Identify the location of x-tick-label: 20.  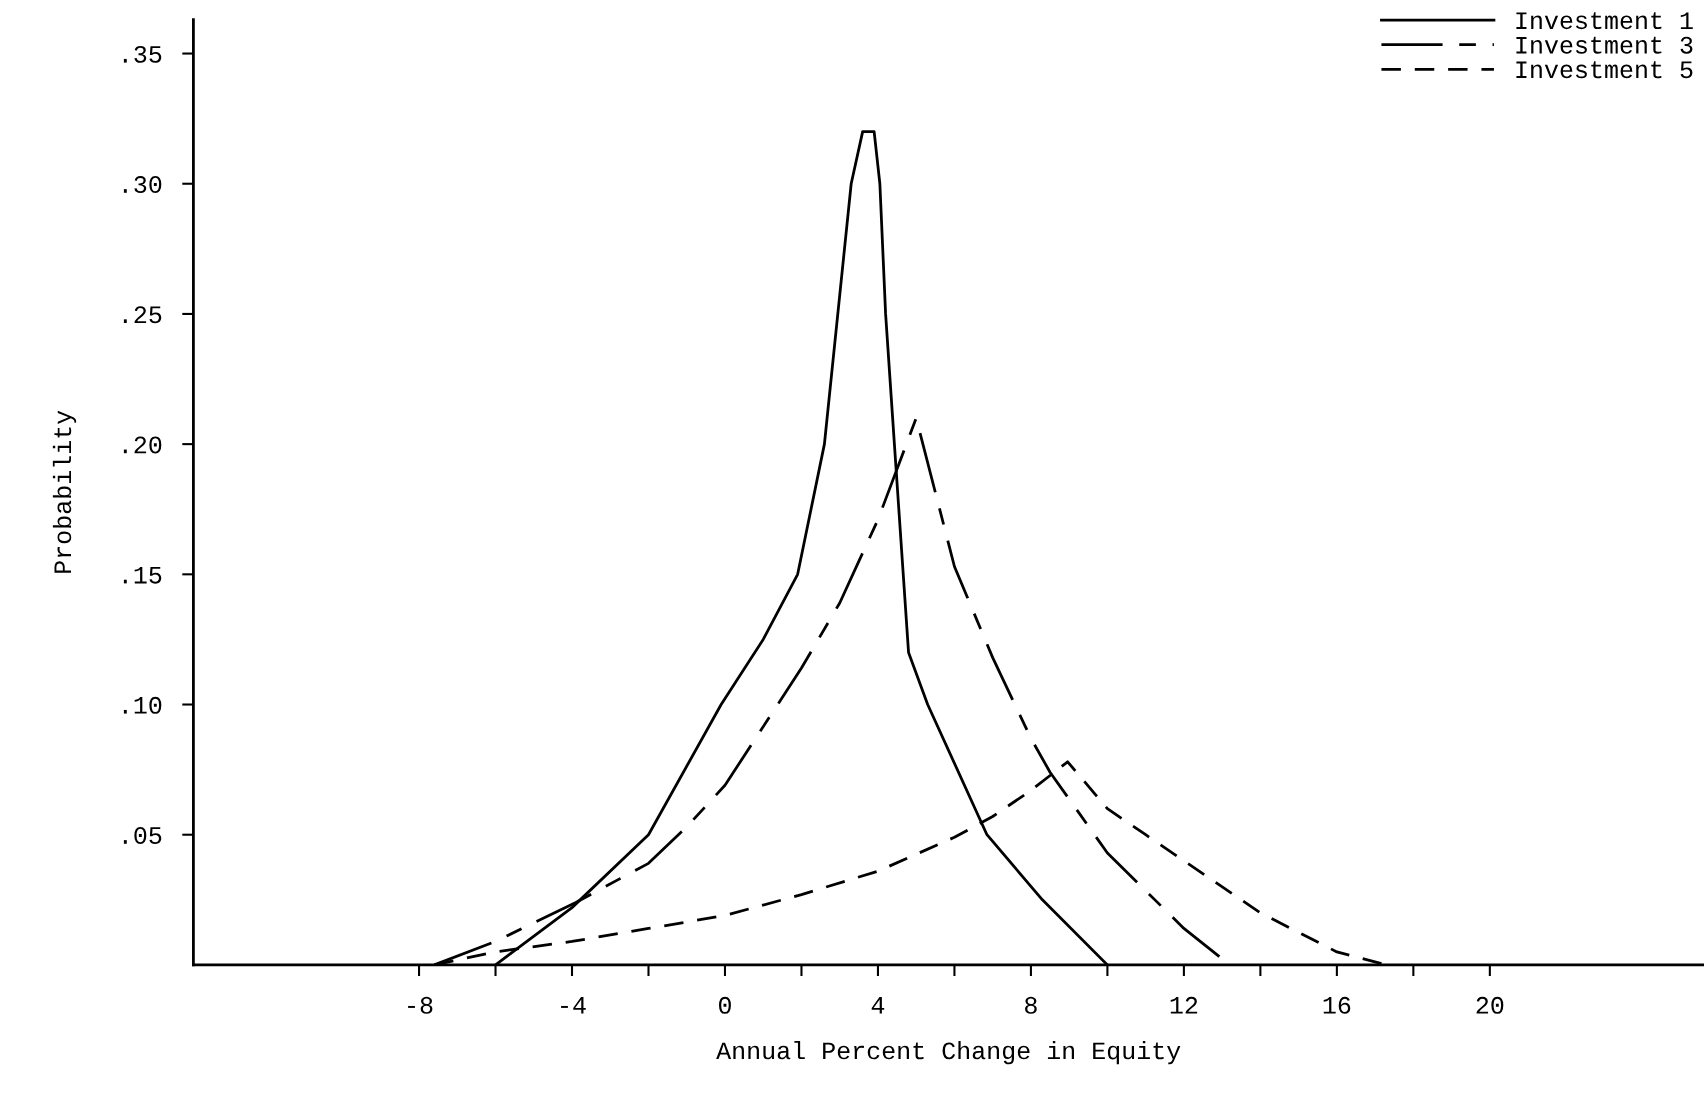
(1490, 1005).